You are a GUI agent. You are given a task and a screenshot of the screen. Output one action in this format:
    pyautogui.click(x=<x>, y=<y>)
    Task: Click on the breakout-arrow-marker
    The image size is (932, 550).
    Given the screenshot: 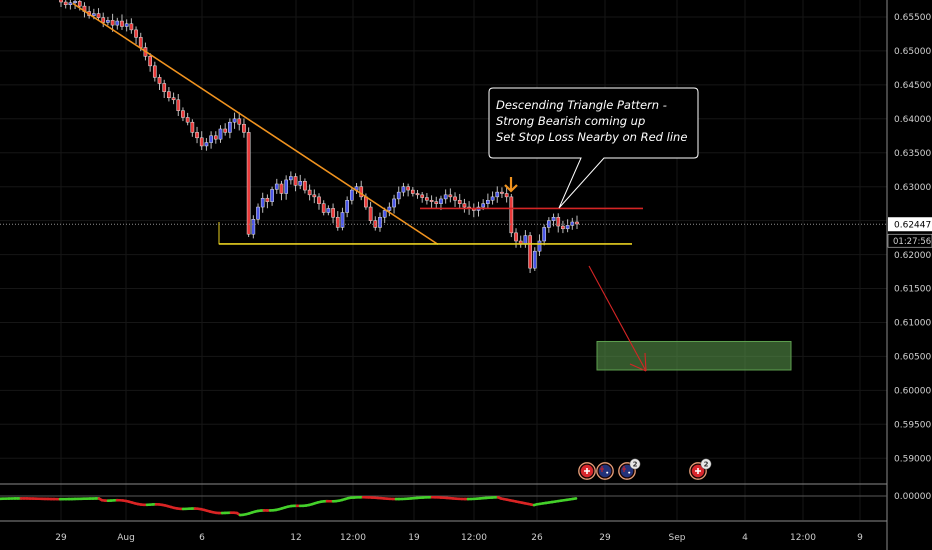 What is the action you would take?
    pyautogui.click(x=511, y=185)
    